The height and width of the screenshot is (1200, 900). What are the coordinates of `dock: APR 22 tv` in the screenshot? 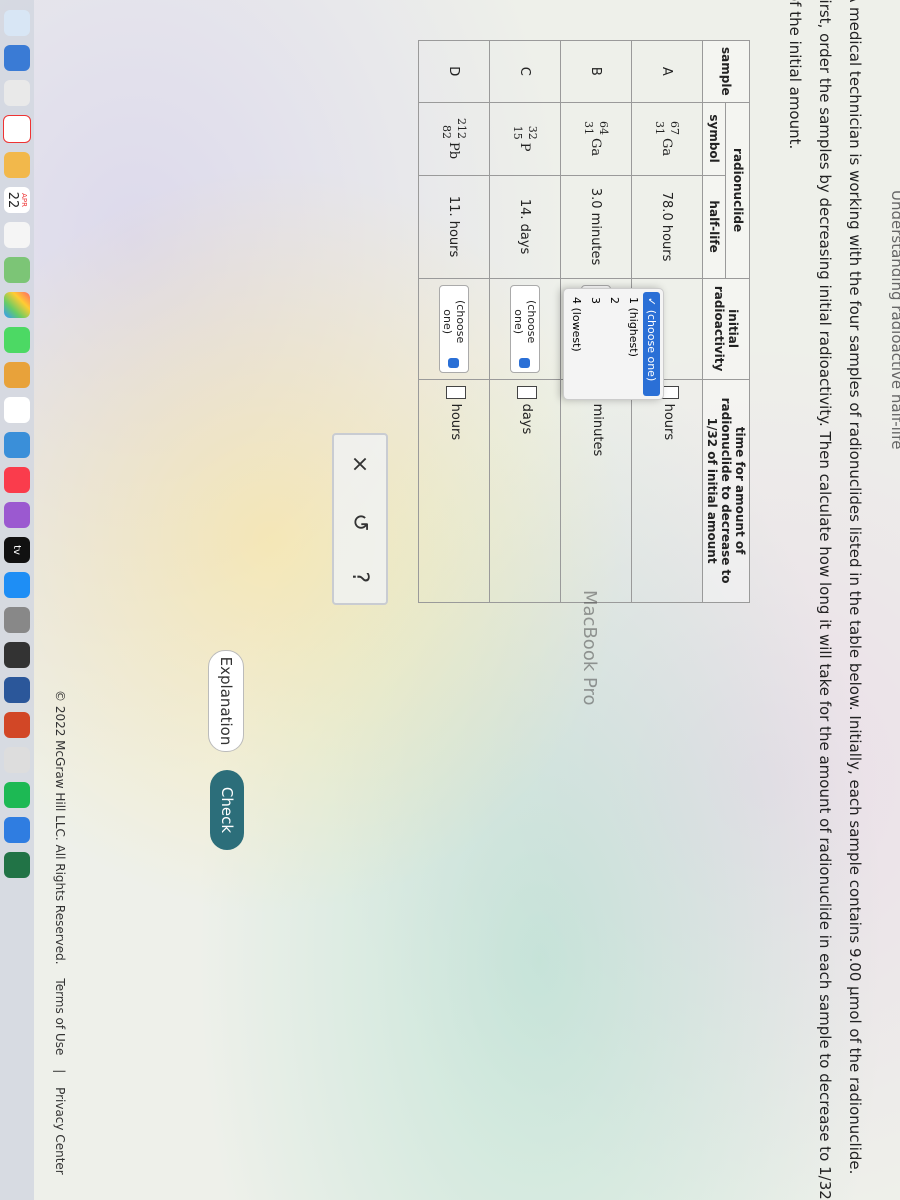 It's located at (17, 600).